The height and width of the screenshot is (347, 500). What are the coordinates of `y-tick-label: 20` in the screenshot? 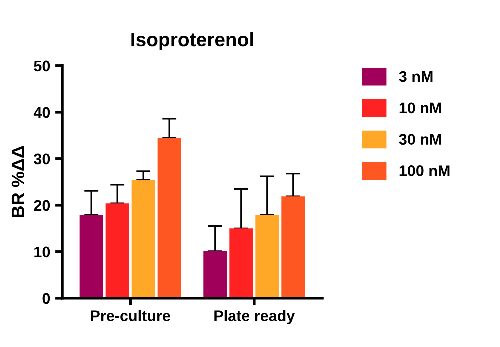 It's located at (42, 206).